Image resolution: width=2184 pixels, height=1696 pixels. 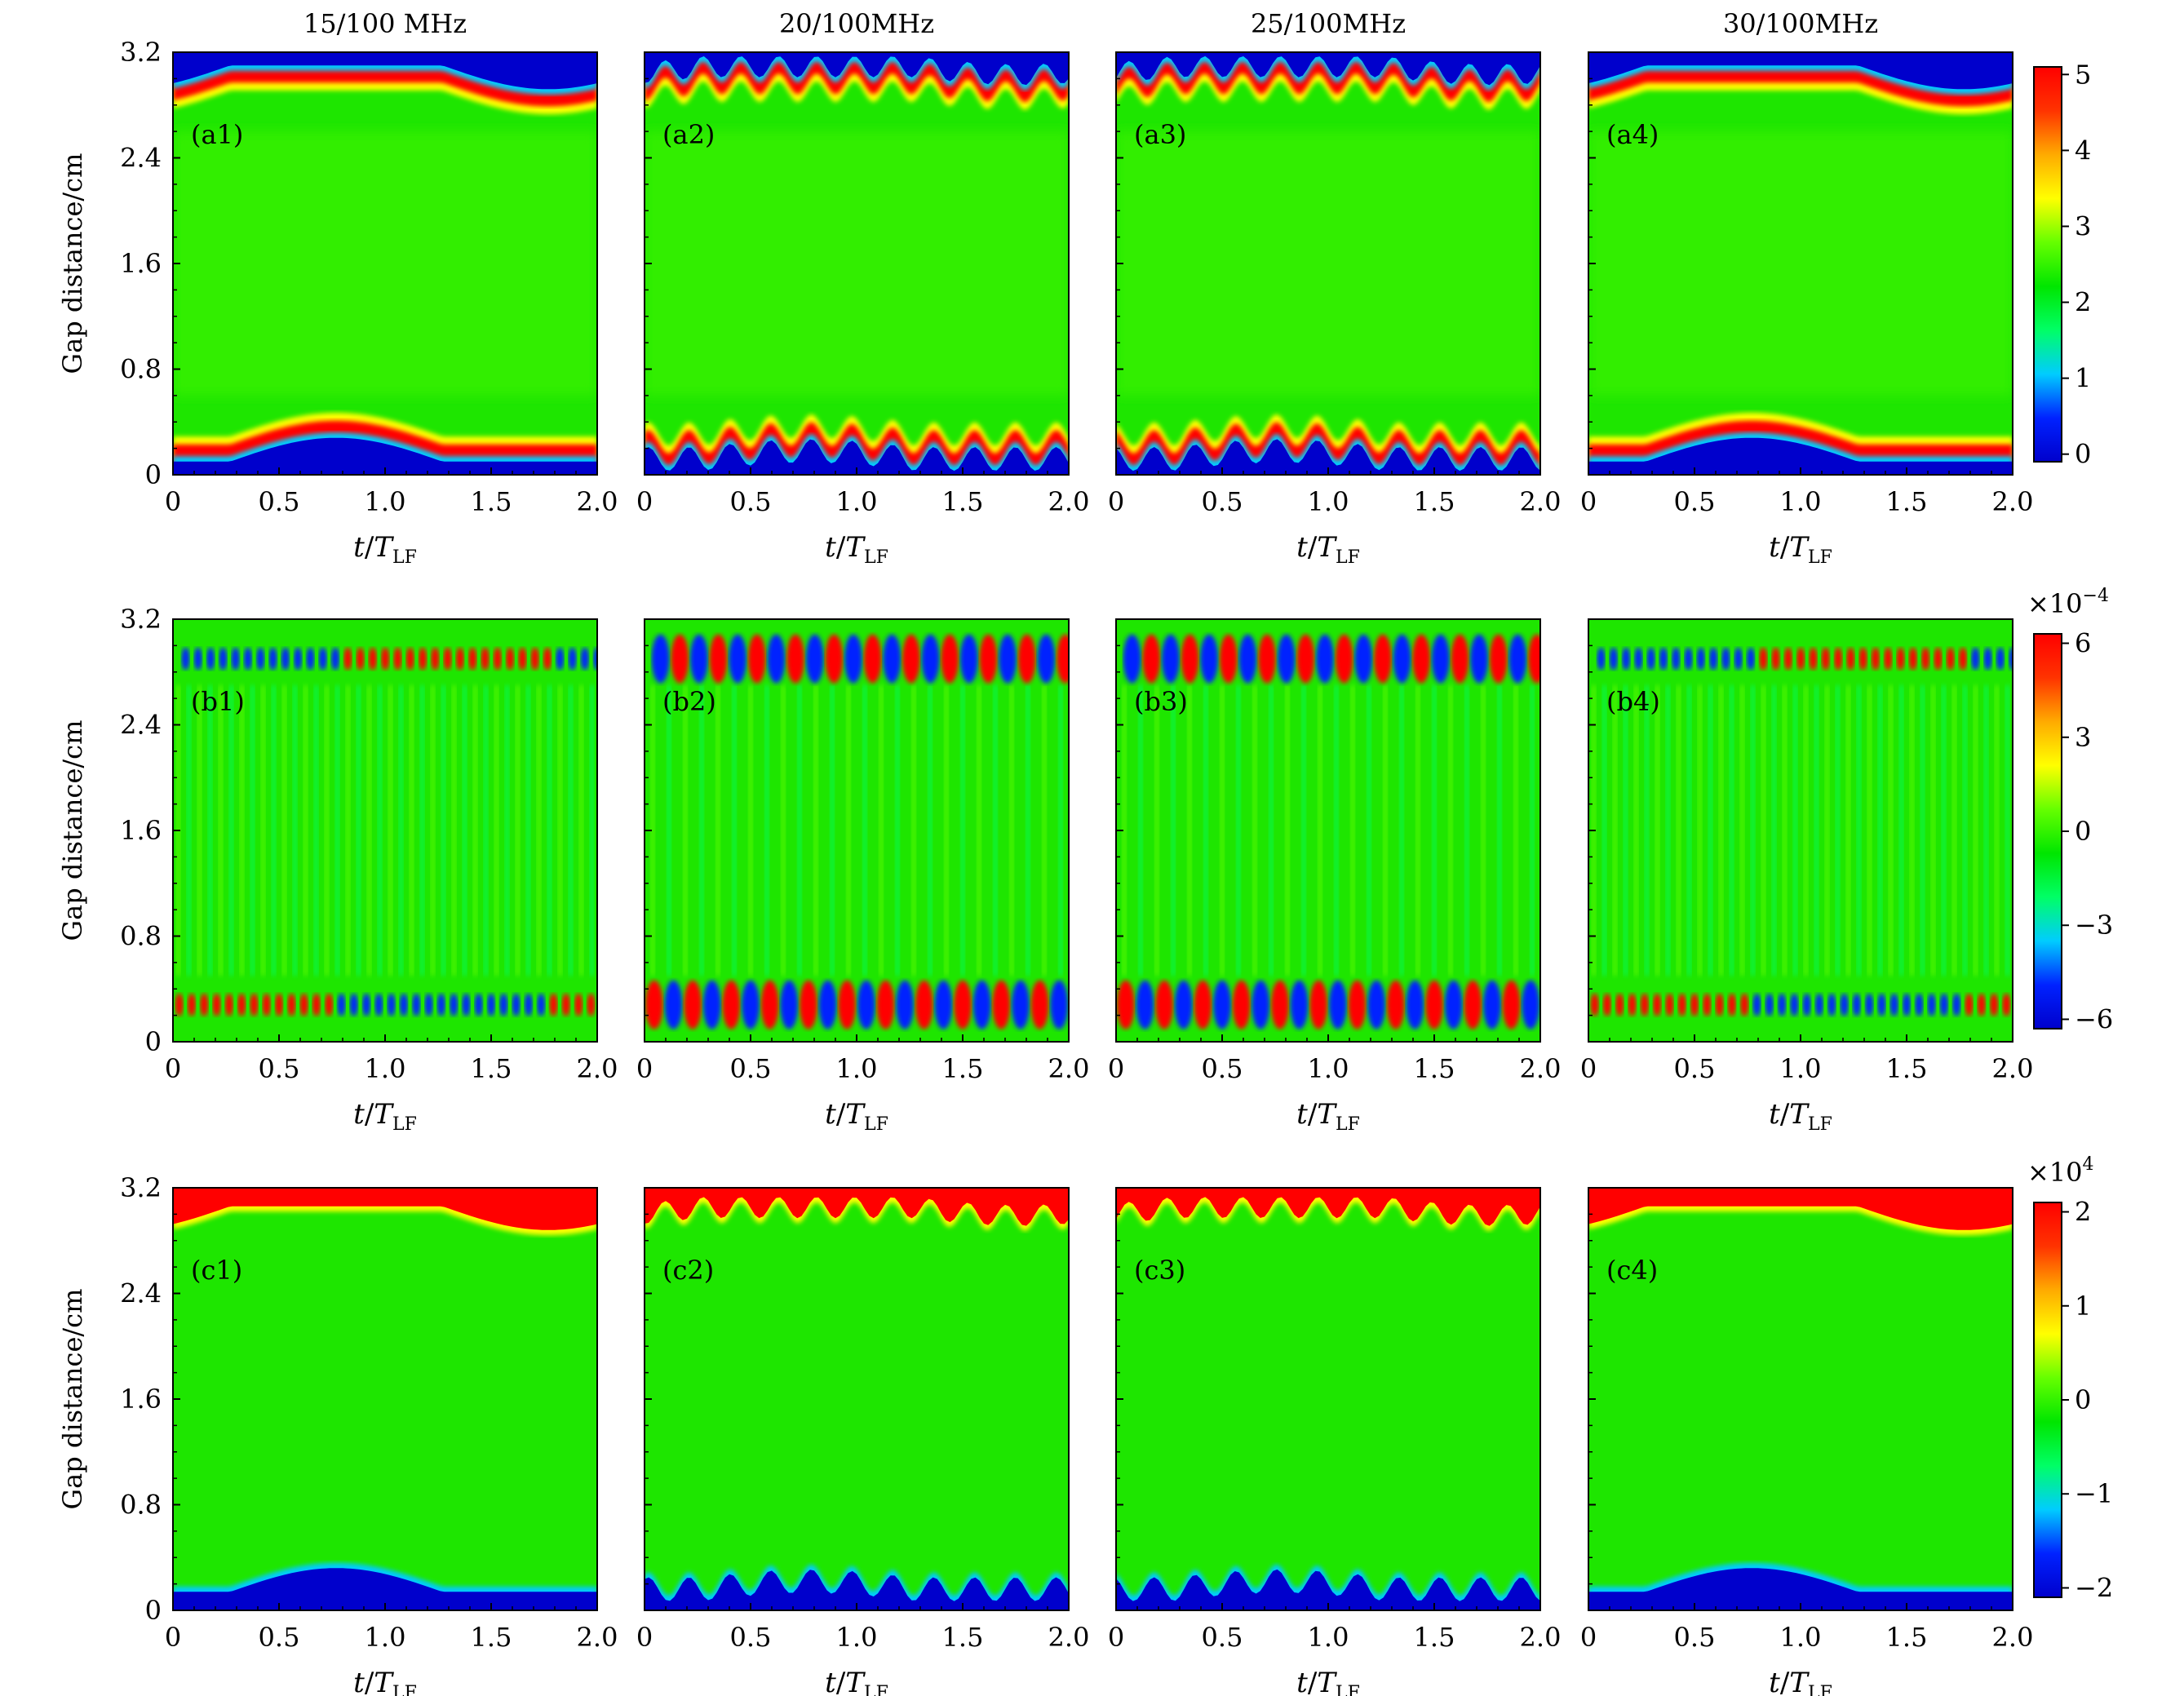 What do you see at coordinates (689, 134) in the screenshot?
I see `panel-label: (a2)` at bounding box center [689, 134].